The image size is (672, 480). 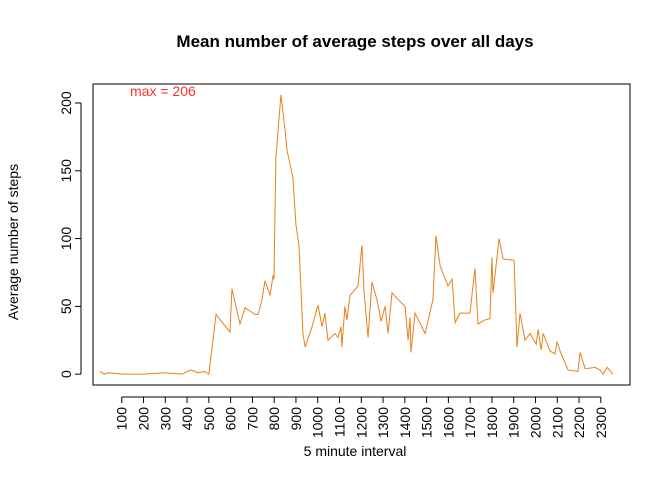 I want to click on x-tick-label: 2100, so click(x=557, y=422).